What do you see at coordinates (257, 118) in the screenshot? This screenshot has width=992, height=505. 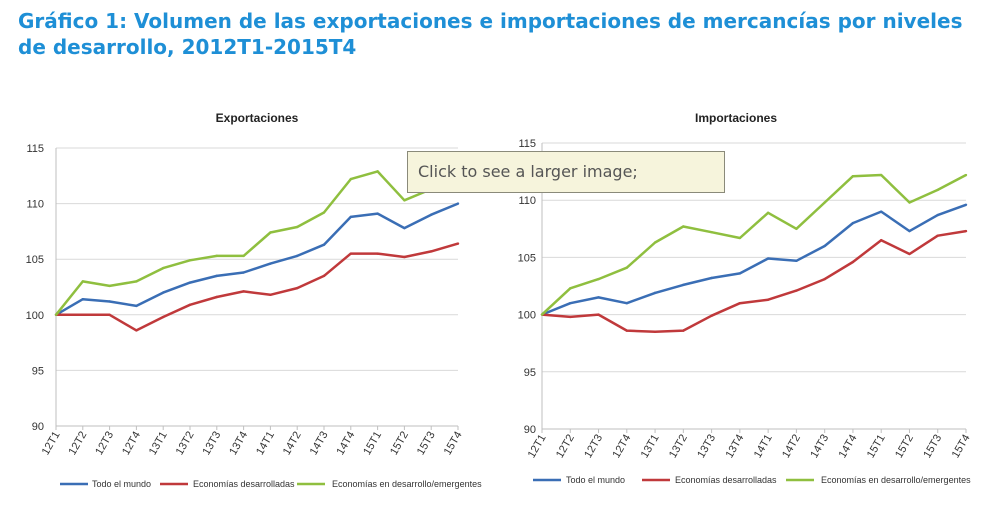 I see `chart-title: Exportaciones` at bounding box center [257, 118].